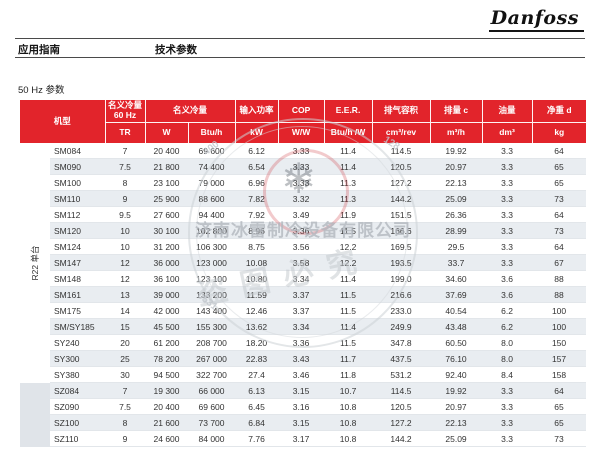 Image resolution: width=600 pixels, height=450 pixels. What do you see at coordinates (301, 198) in the screenshot?
I see `value-cell: 3.32` at bounding box center [301, 198].